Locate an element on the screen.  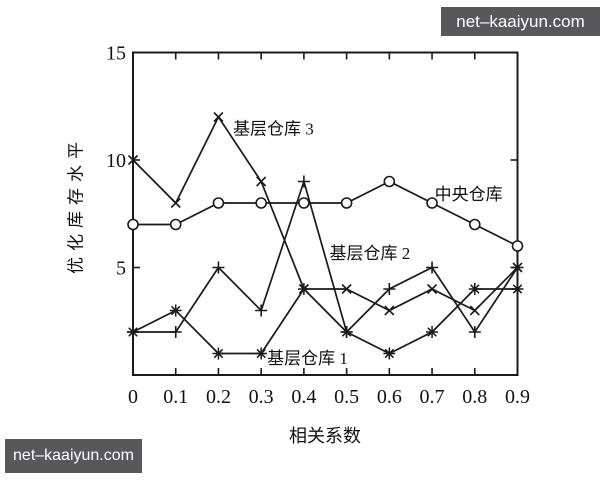
series-label-1: 基层仓库 3 is located at coordinates (273, 128).